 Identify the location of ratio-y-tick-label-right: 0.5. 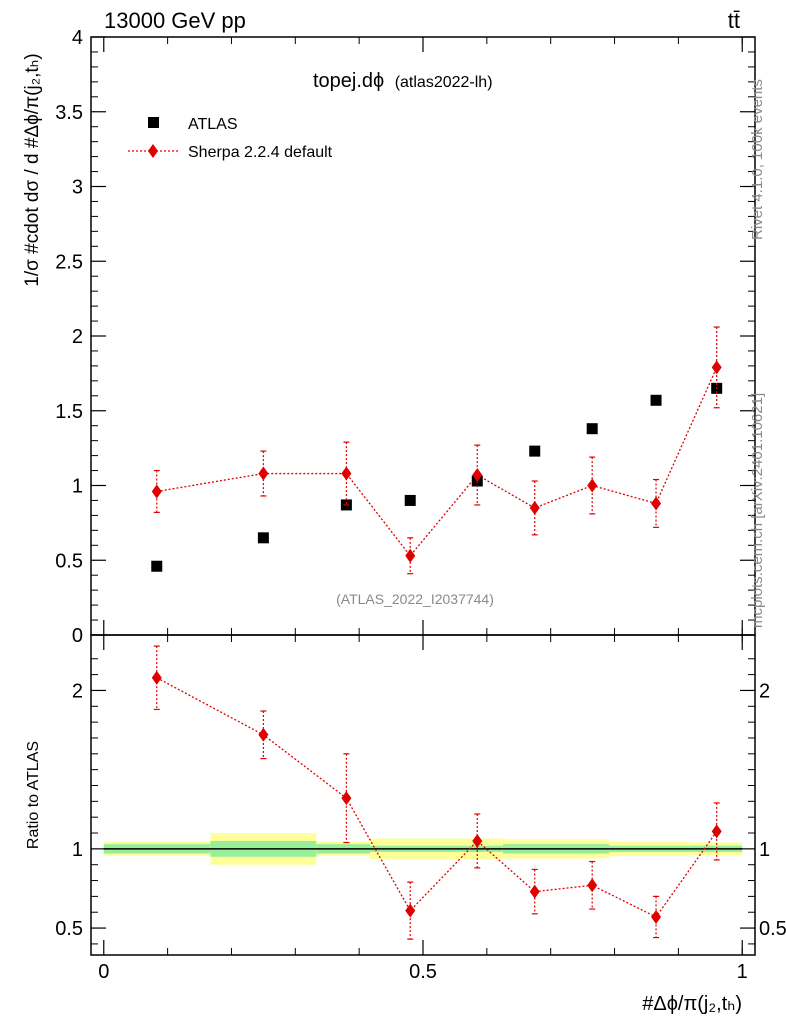
(772, 929).